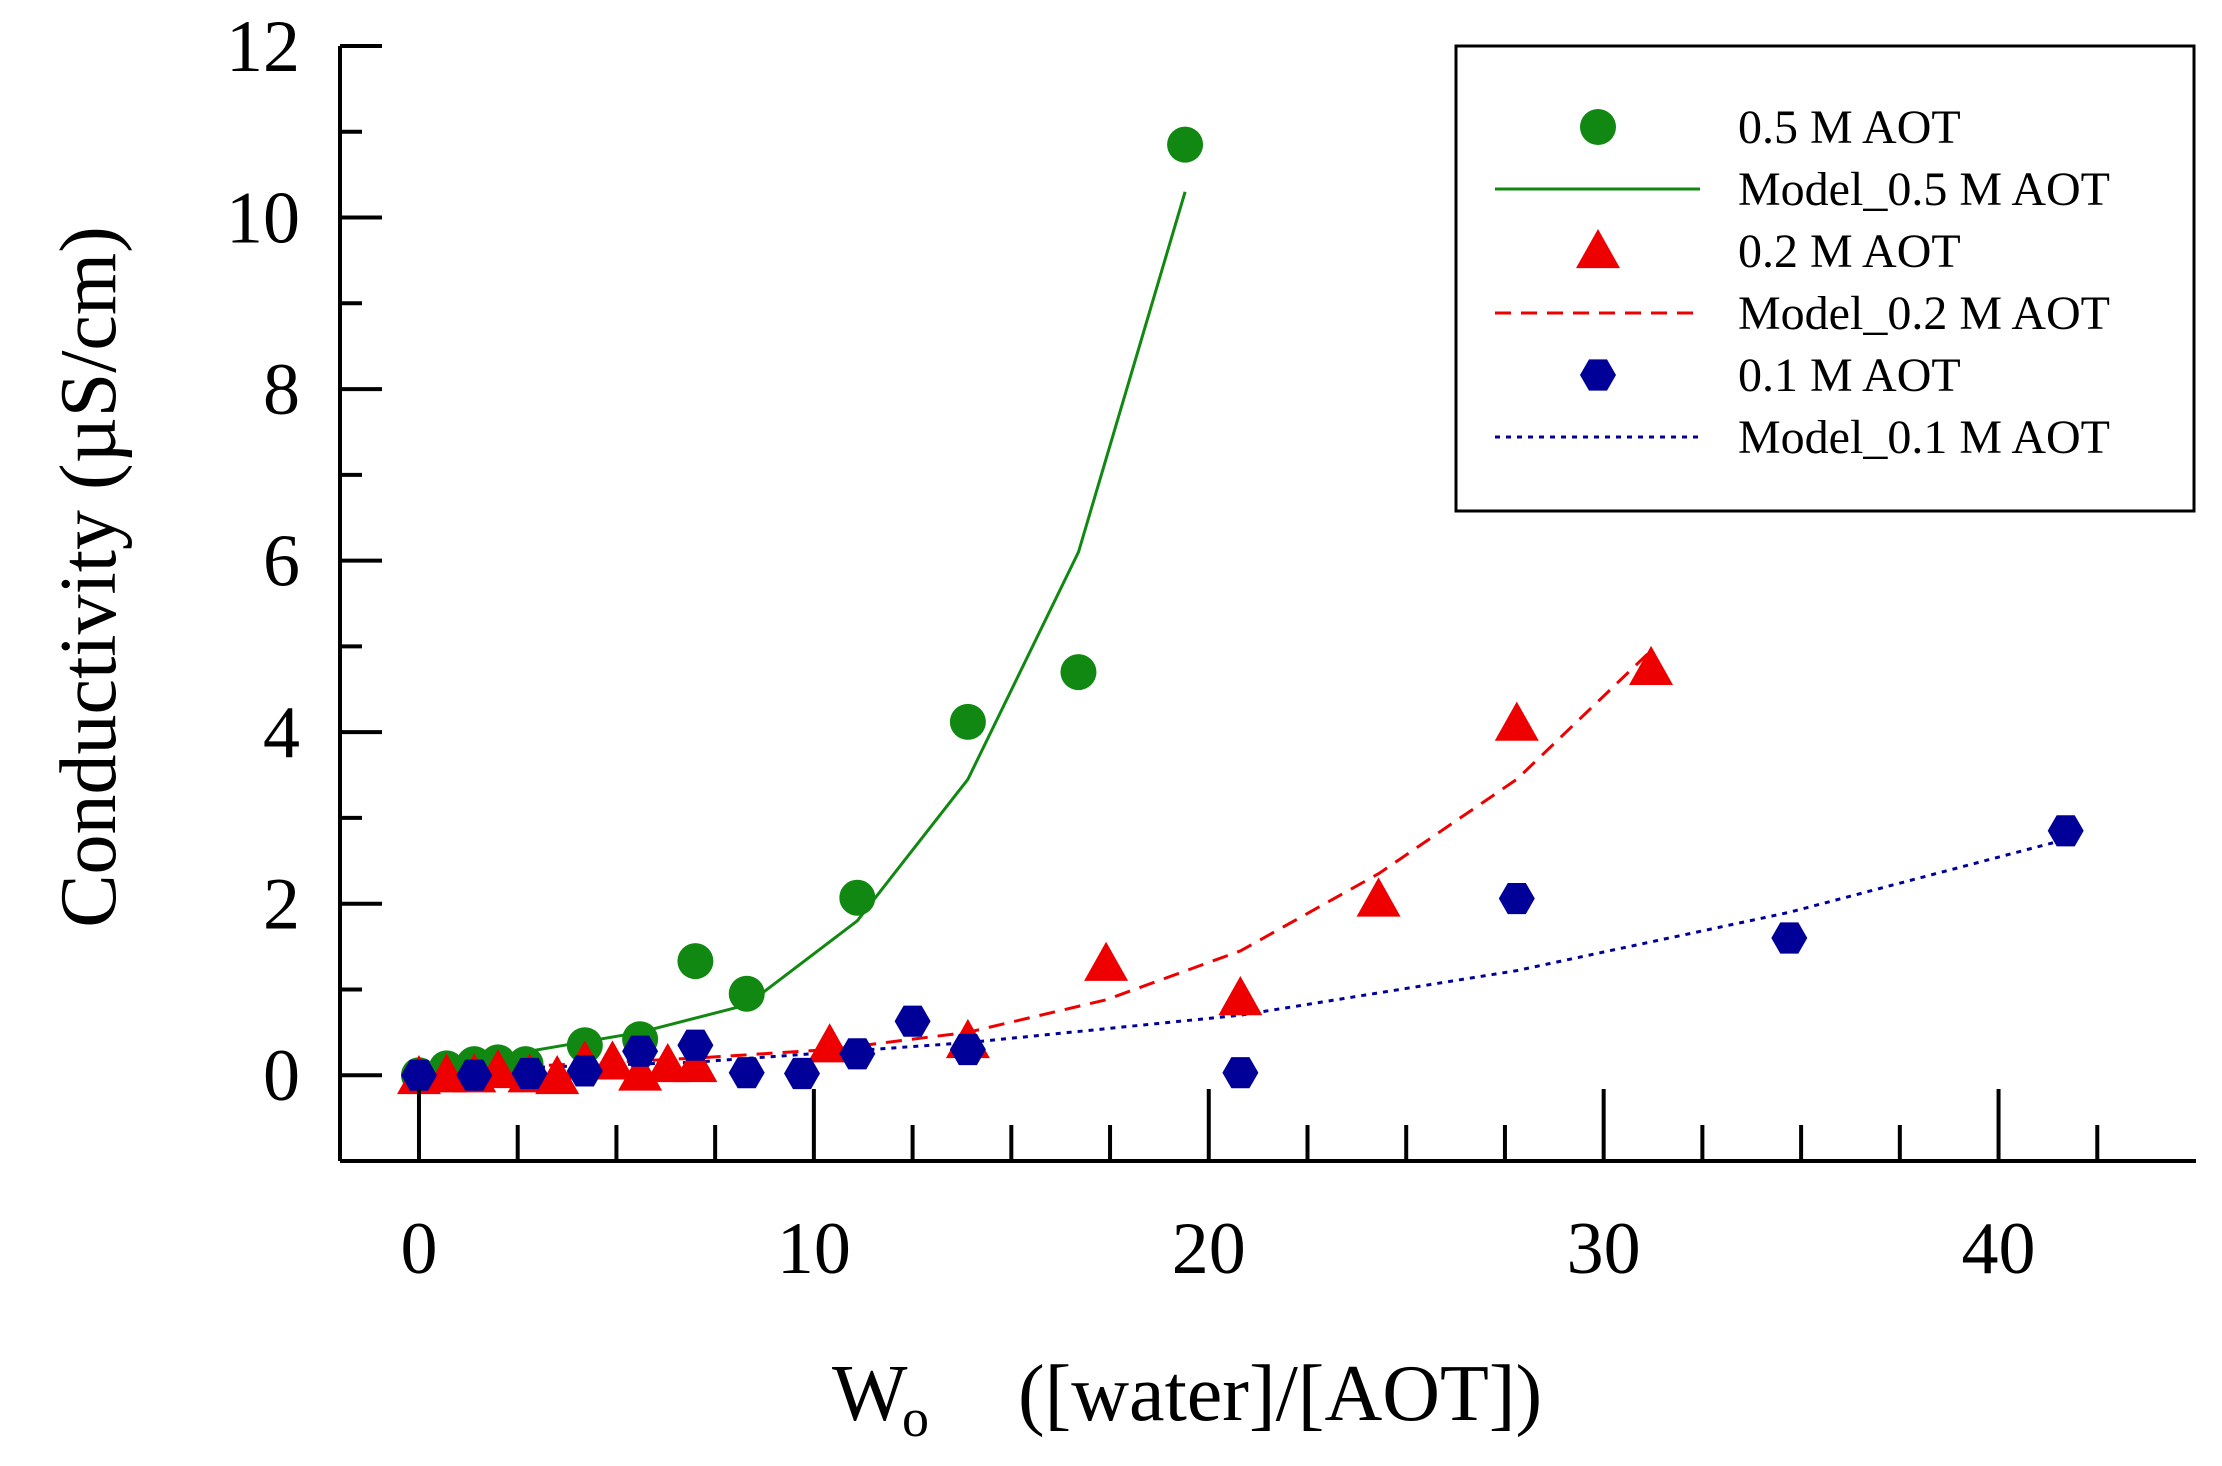  Describe the element at coordinates (263, 47) in the screenshot. I see `y-tick-label: 12` at that location.